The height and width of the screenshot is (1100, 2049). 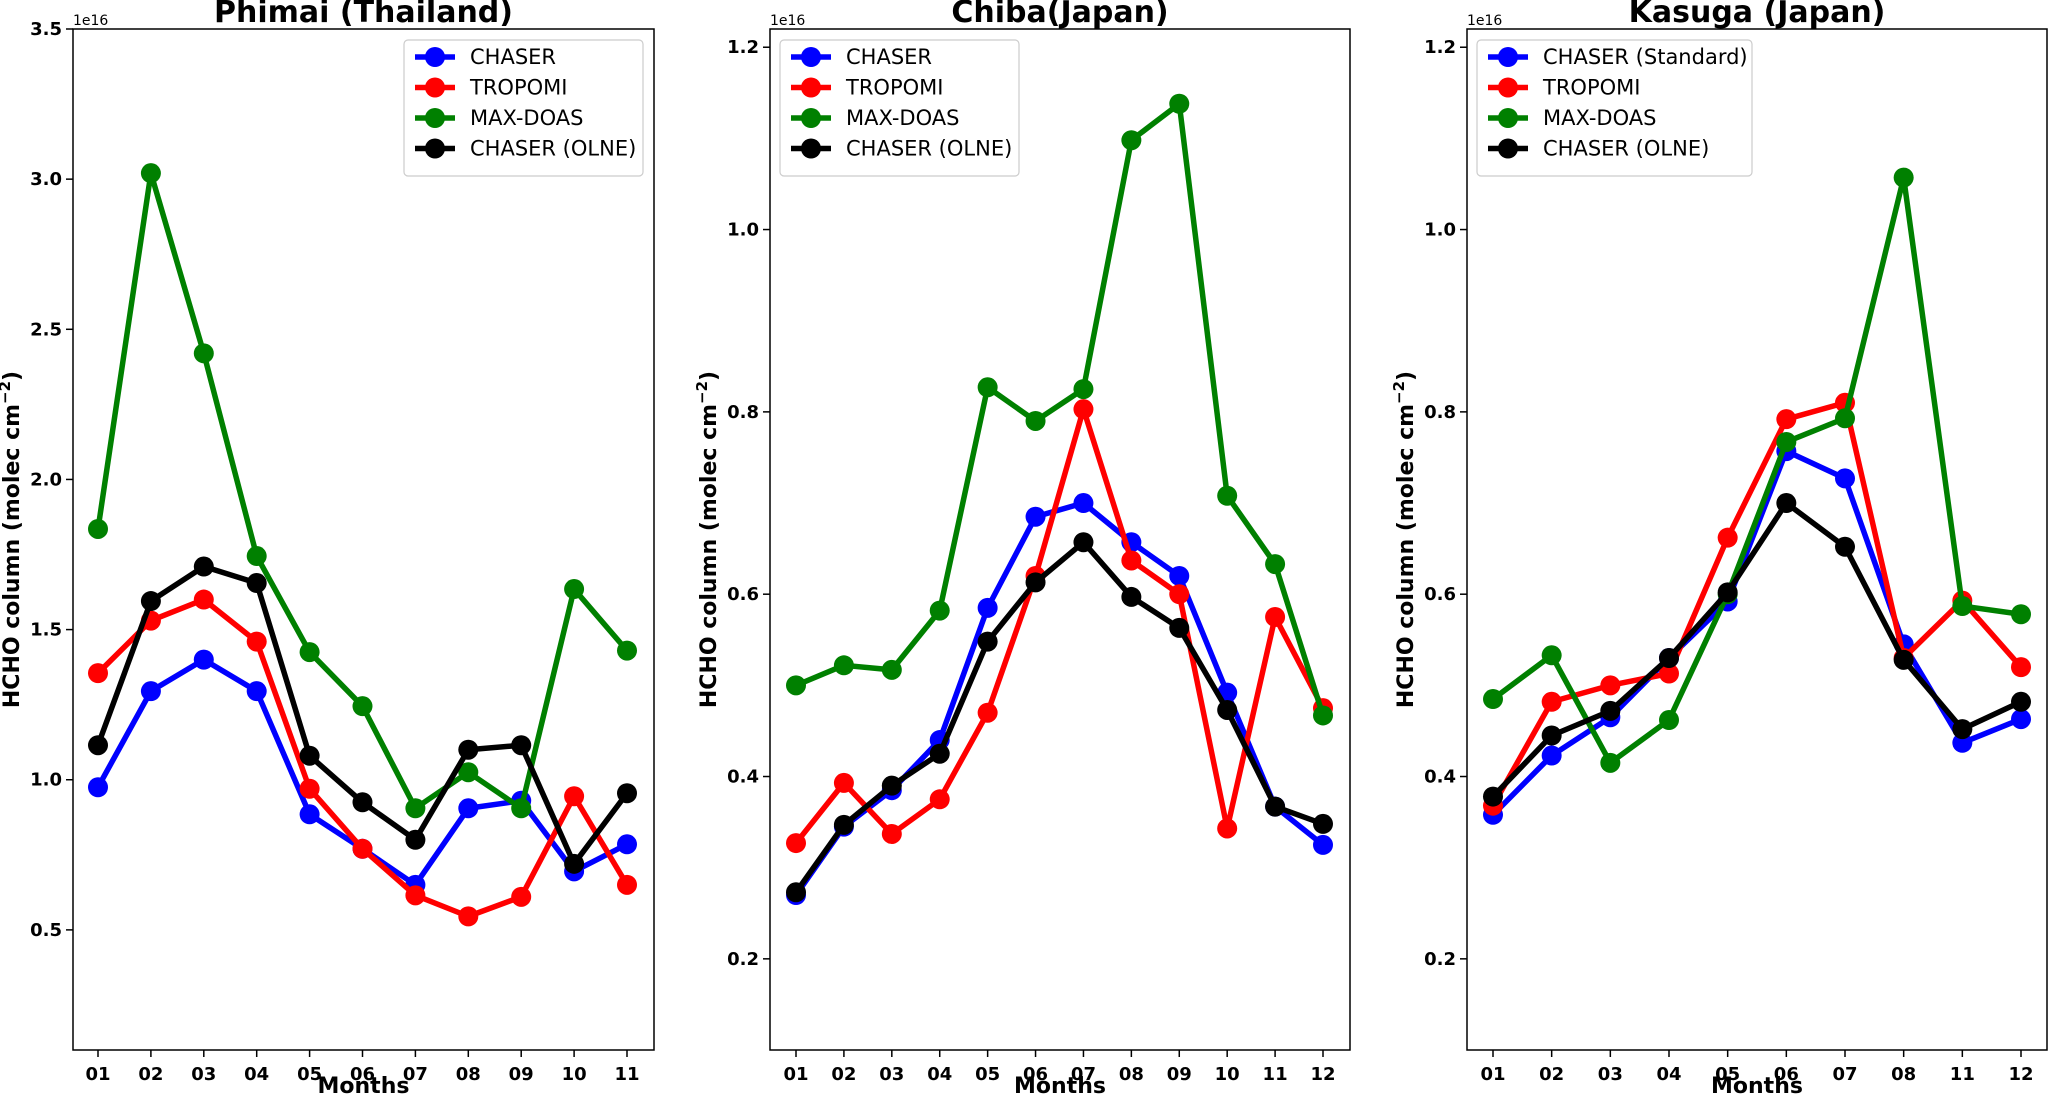 I want to click on y-tick-label: 1.2, so click(x=1440, y=47).